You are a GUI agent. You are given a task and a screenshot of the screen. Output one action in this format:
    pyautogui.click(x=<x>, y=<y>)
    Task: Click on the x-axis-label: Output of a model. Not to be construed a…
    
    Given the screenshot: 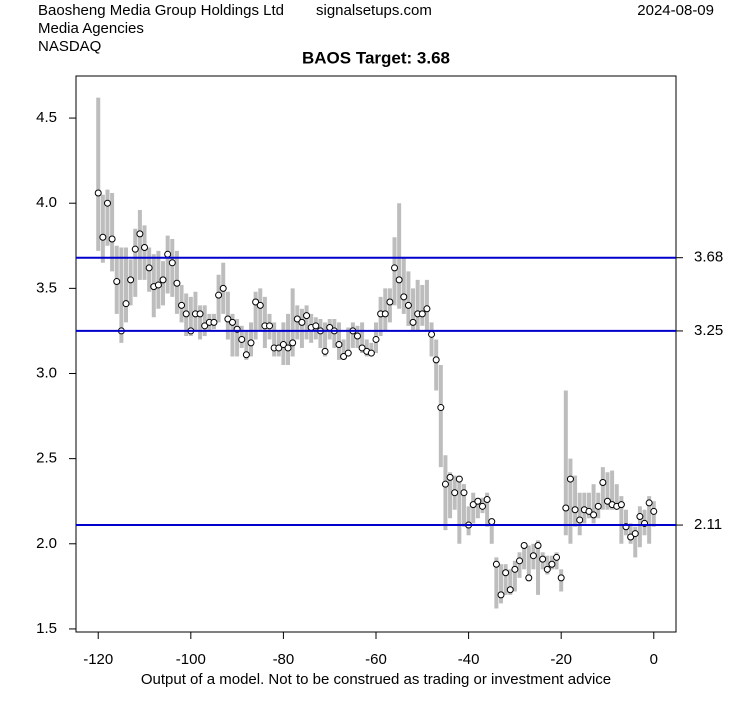 What is the action you would take?
    pyautogui.click(x=376, y=679)
    